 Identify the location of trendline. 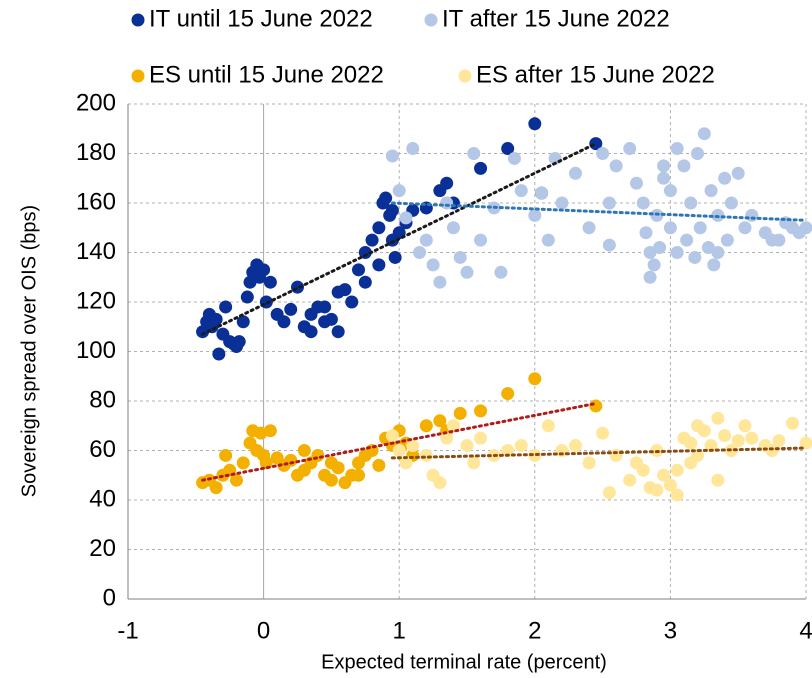
(399, 239).